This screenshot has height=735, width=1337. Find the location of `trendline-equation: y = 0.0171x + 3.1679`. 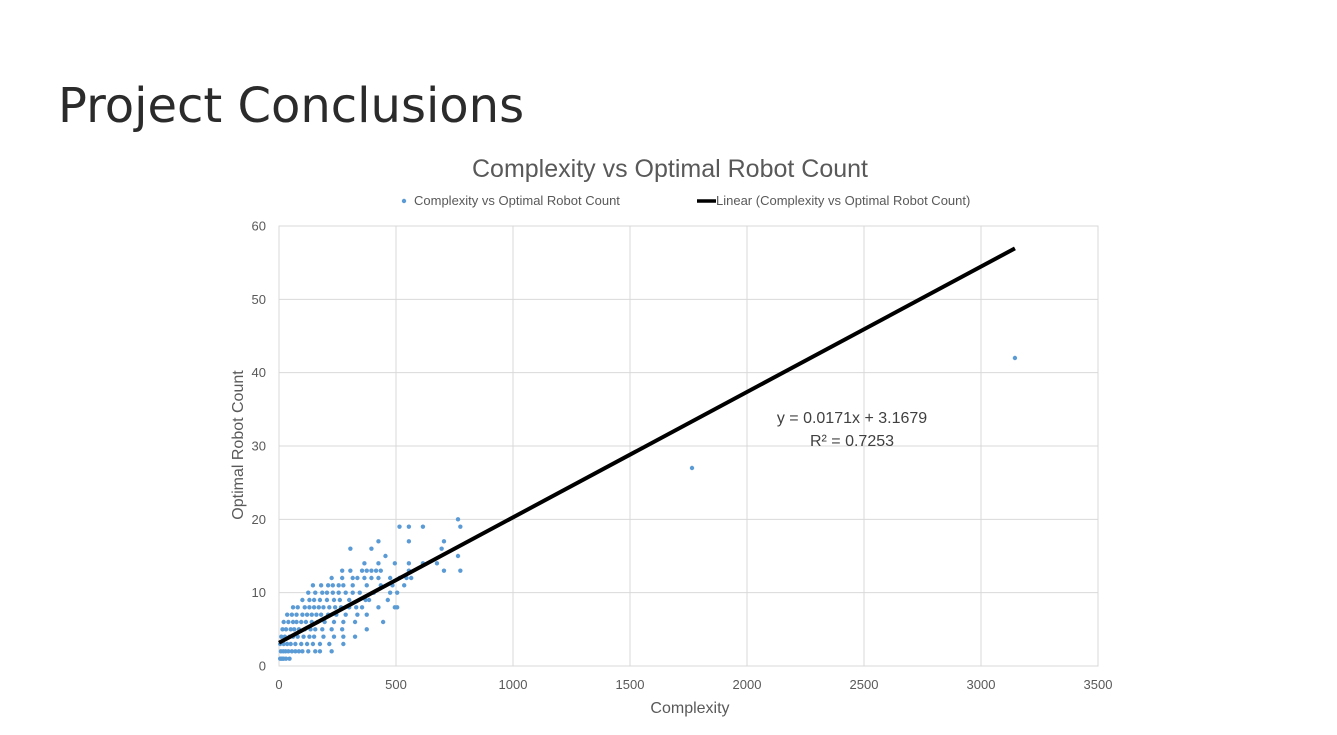

trendline-equation: y = 0.0171x + 3.1679 is located at coordinates (852, 418).